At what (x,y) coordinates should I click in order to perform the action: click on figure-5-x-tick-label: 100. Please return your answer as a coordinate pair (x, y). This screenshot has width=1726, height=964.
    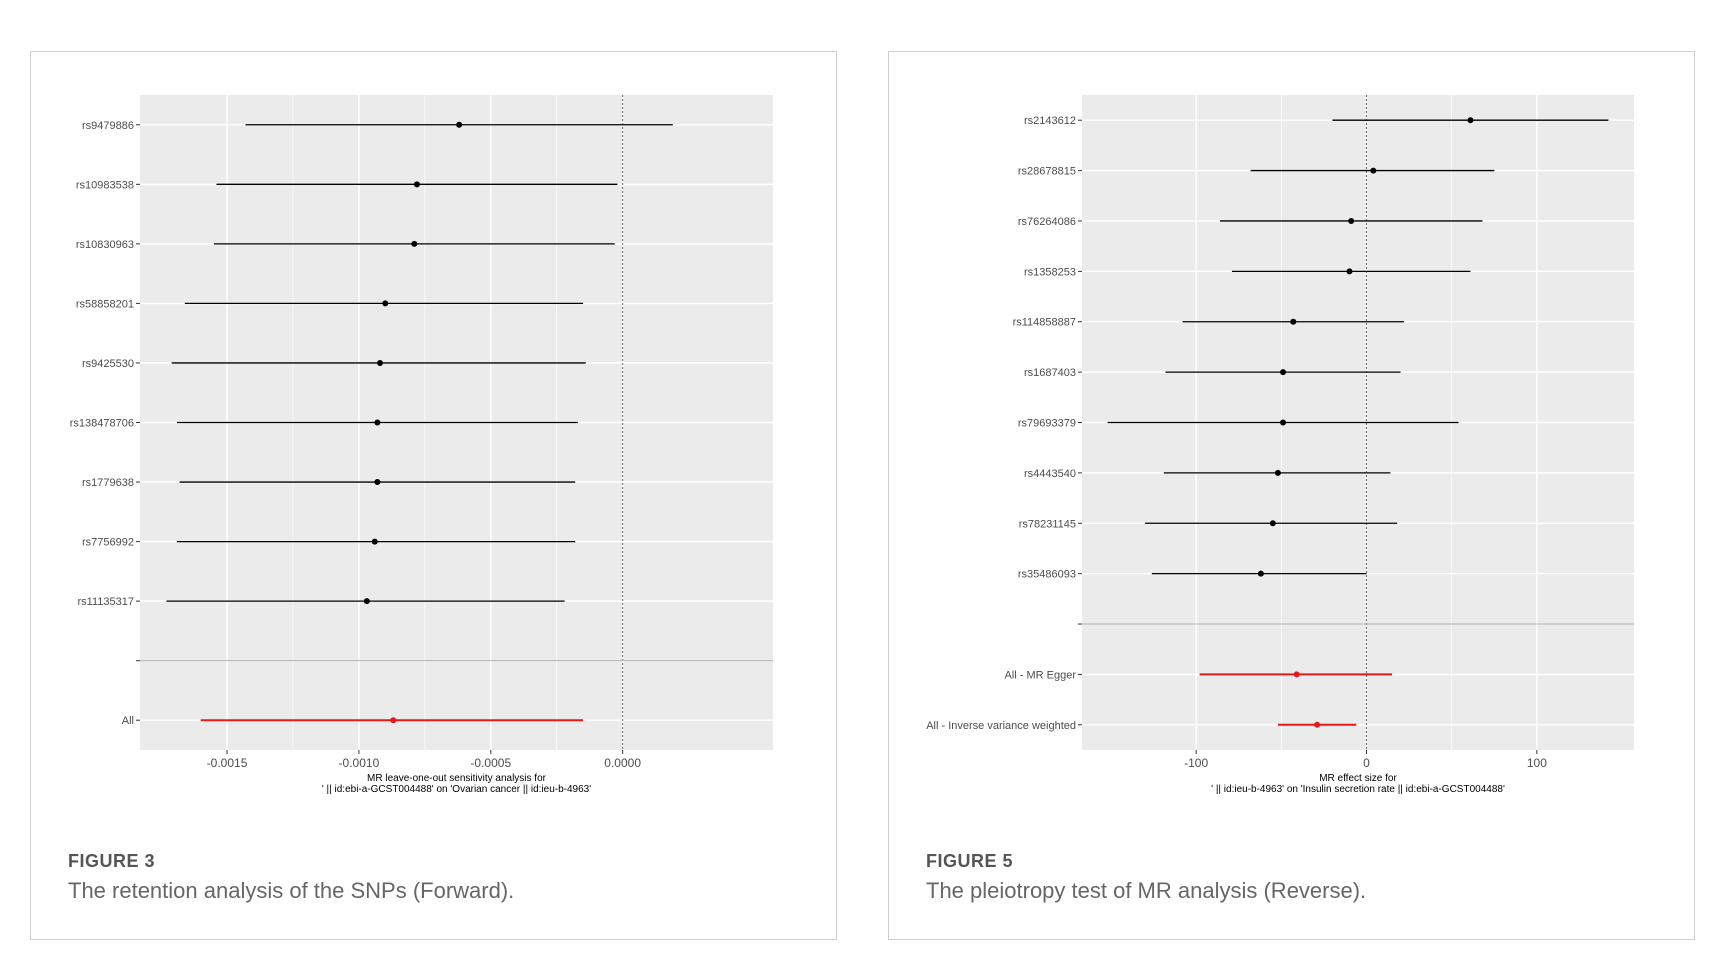
    Looking at the image, I should click on (1537, 763).